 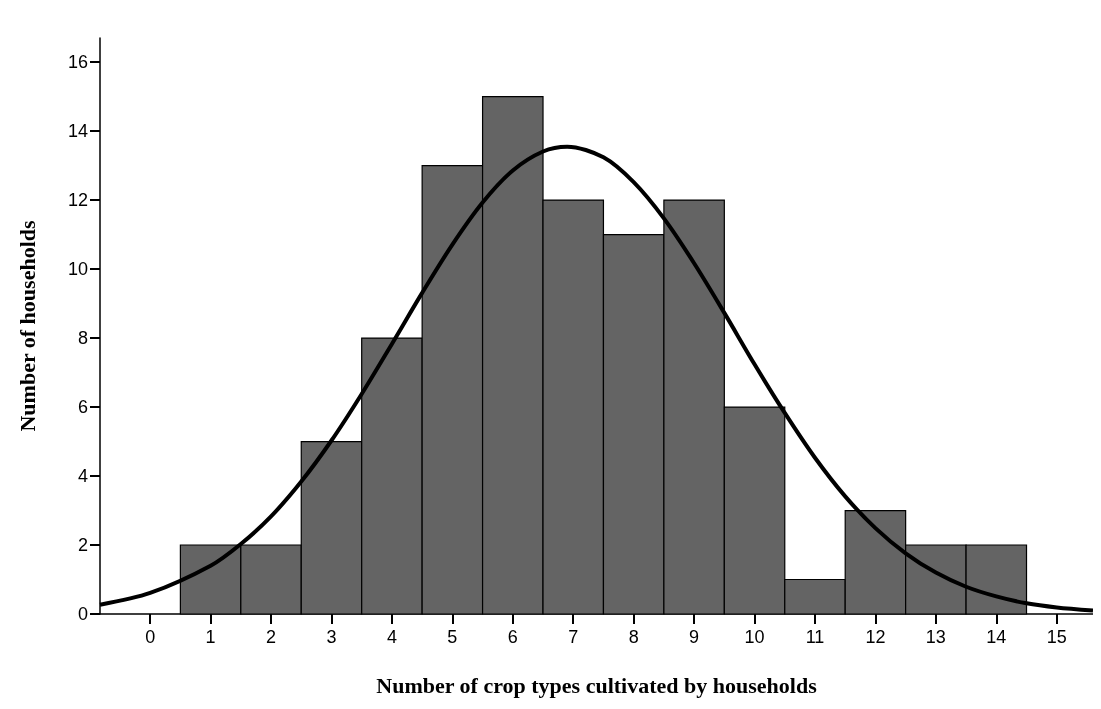 I want to click on y-axis-title: Number of households, so click(x=27, y=326).